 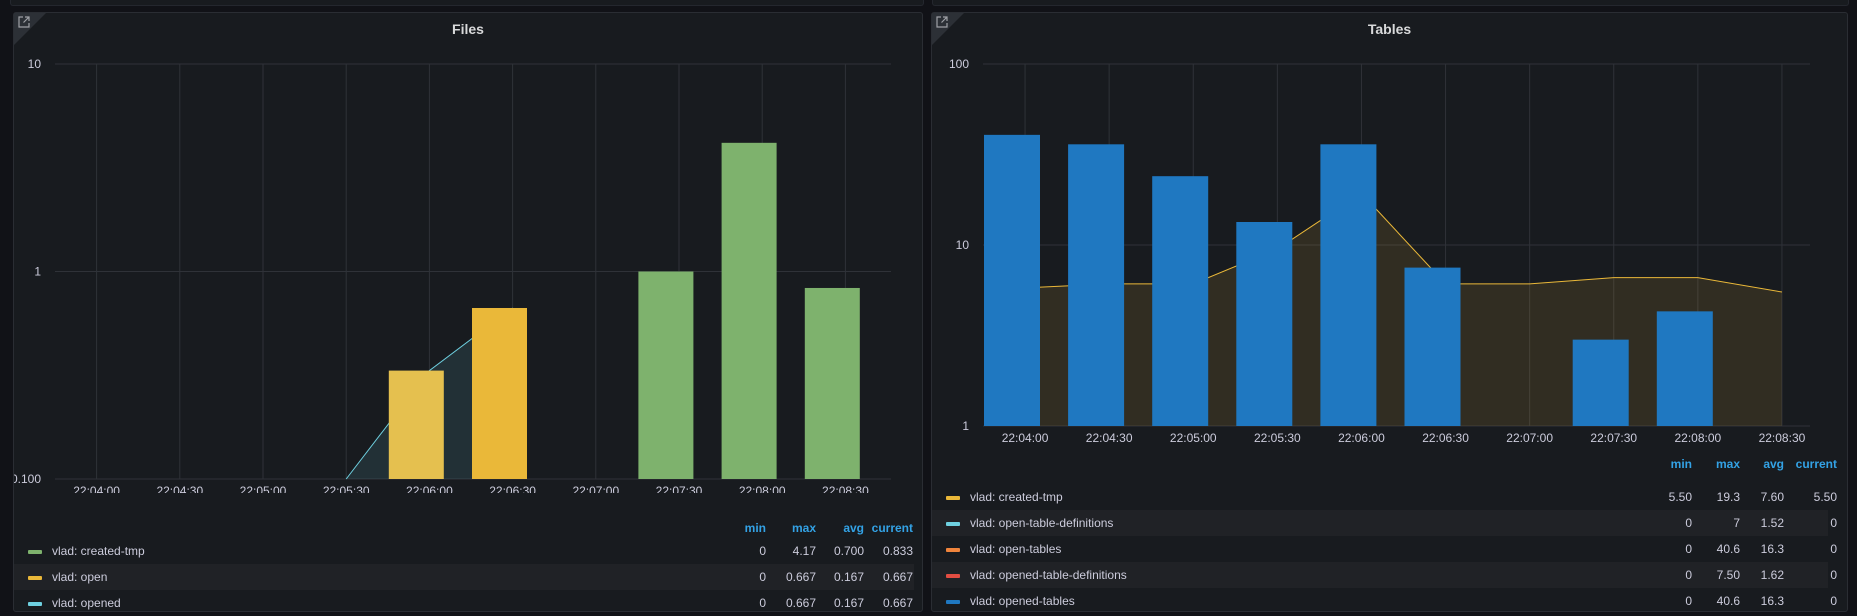 I want to click on legend-max-value: 19.3, so click(x=1720, y=497).